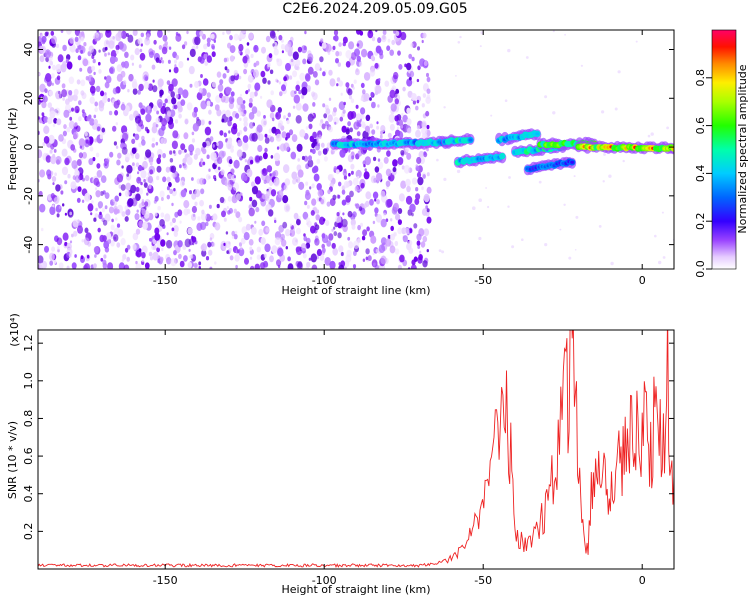  What do you see at coordinates (483, 580) in the screenshot?
I see `svg-text: -50` at bounding box center [483, 580].